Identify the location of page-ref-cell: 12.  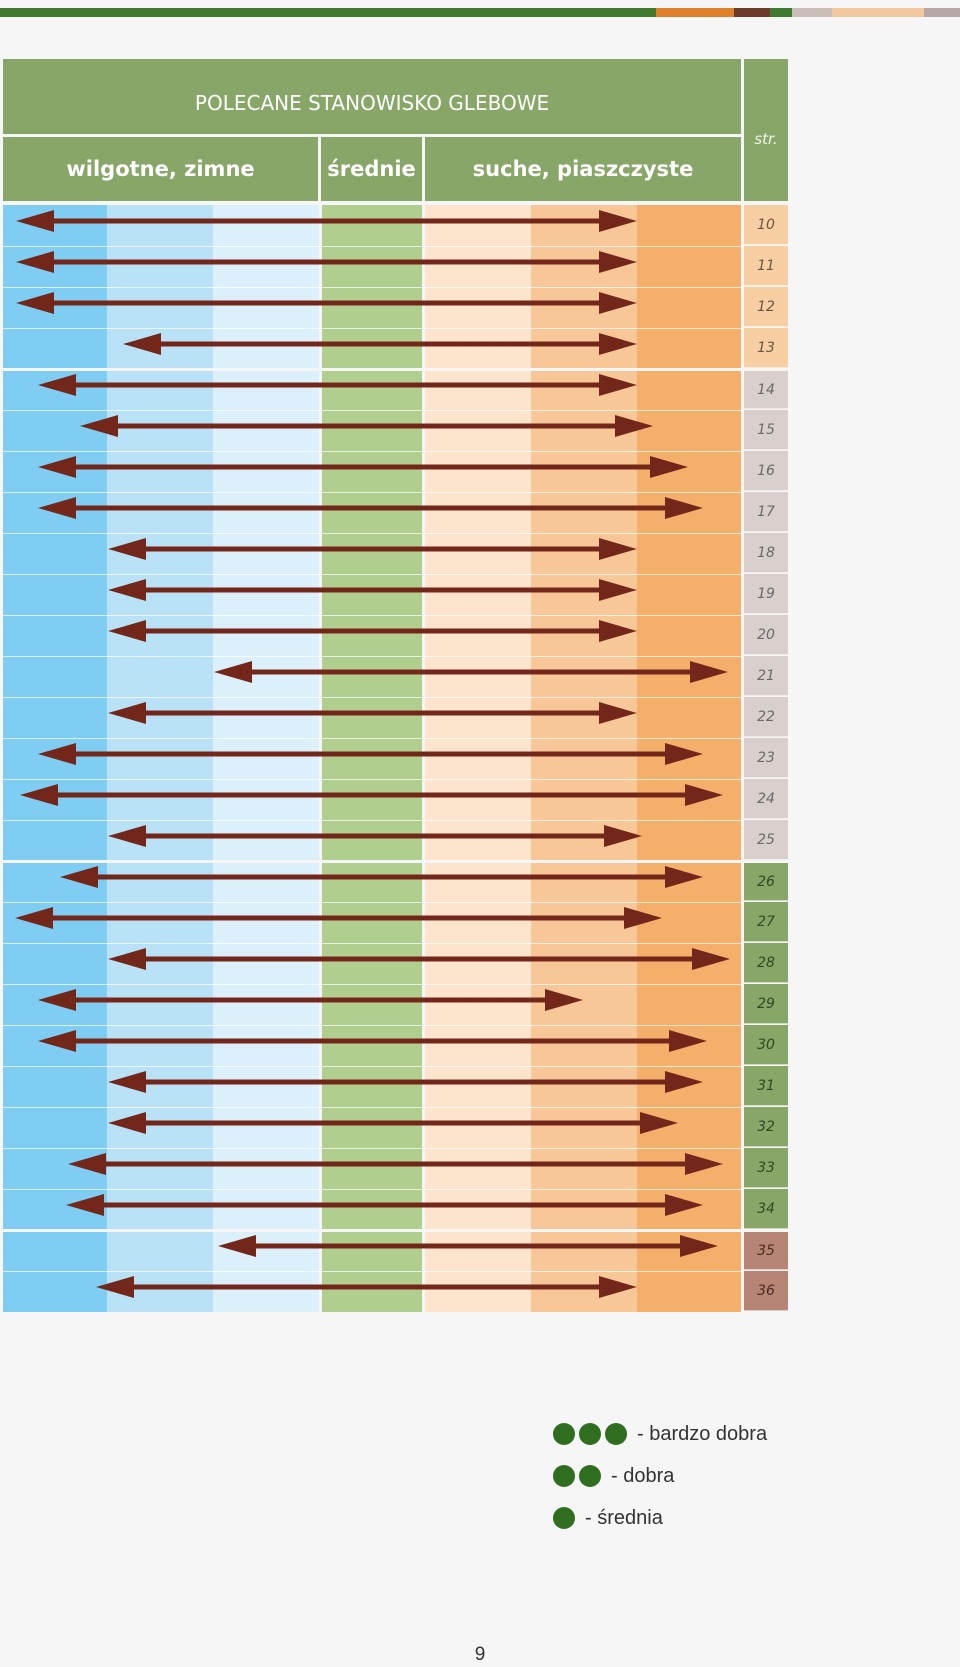
(766, 307).